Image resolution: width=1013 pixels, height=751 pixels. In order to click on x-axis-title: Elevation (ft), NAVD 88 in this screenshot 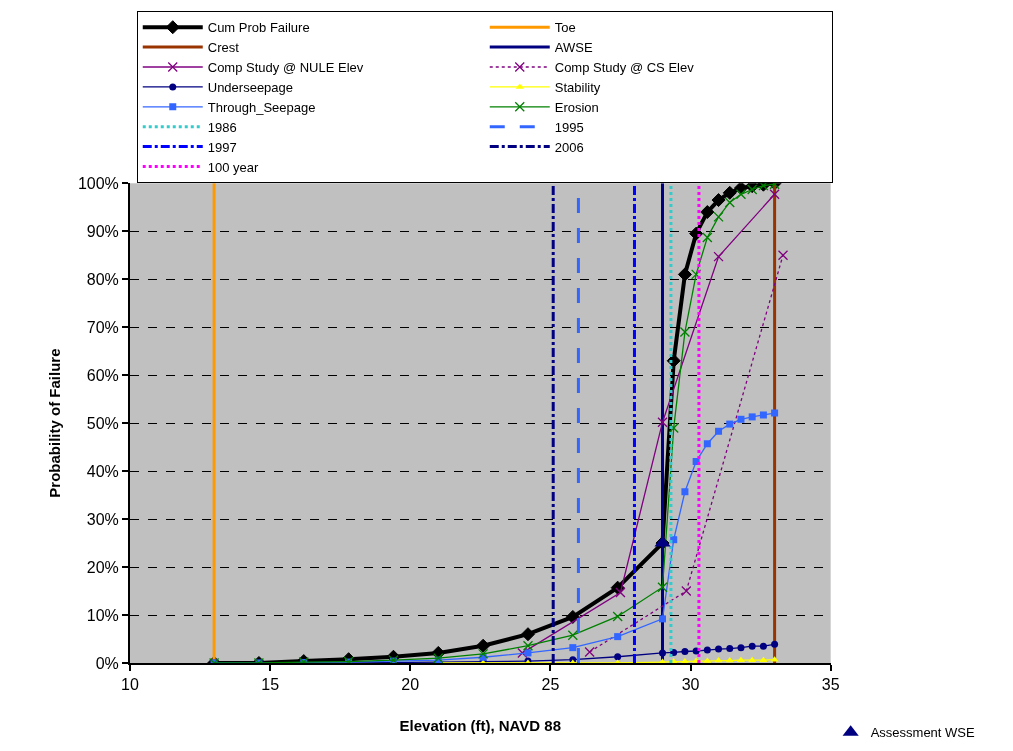, I will do `click(480, 725)`.